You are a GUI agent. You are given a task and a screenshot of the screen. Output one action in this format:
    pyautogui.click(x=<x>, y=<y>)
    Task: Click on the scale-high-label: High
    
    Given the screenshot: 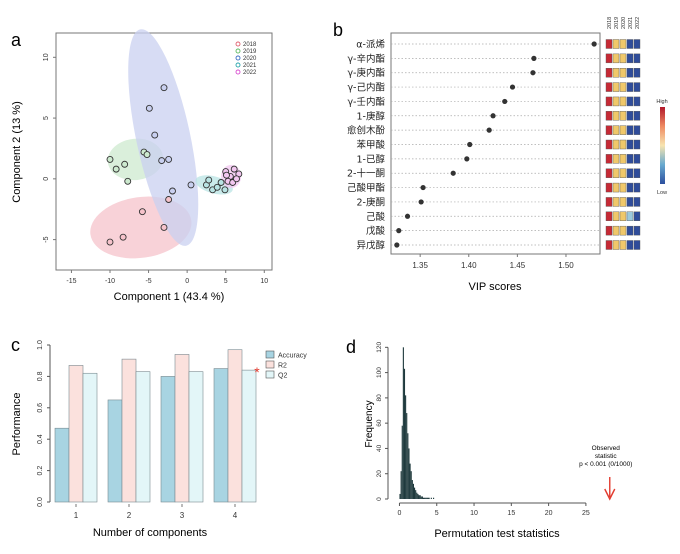 What is the action you would take?
    pyautogui.click(x=661, y=102)
    